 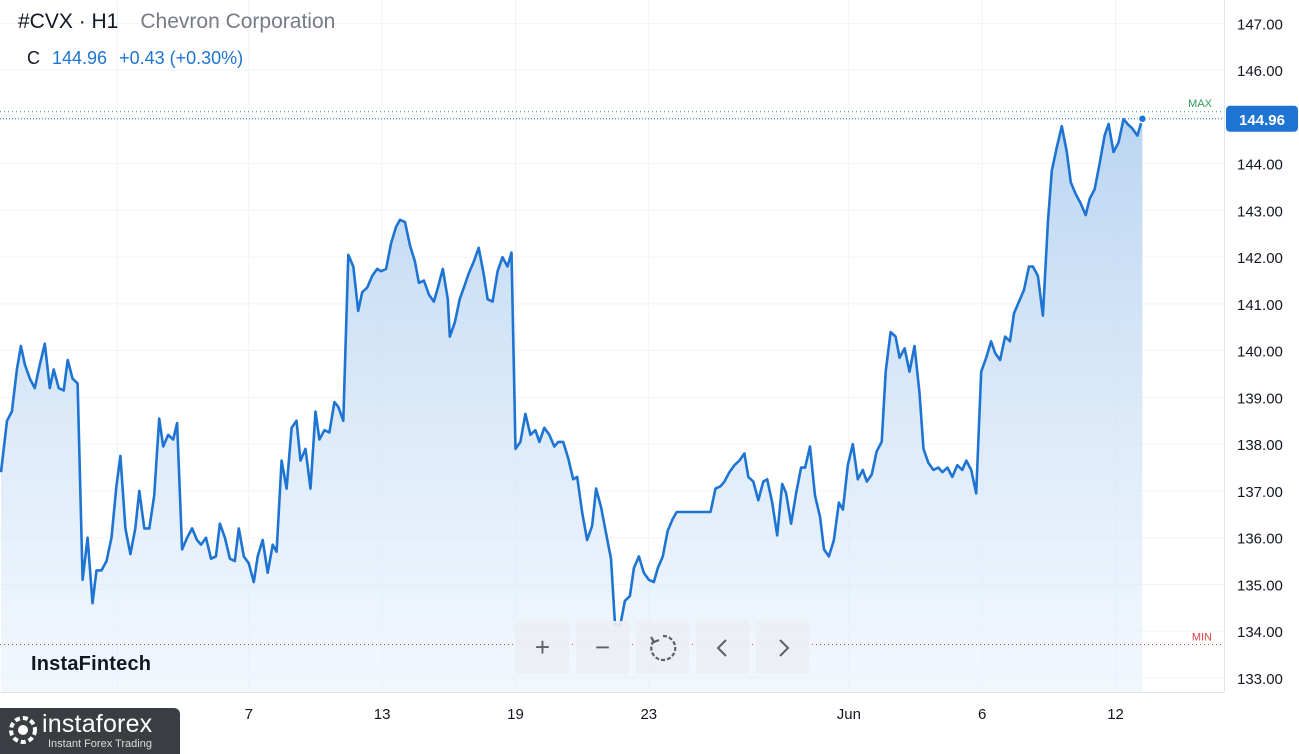 What do you see at coordinates (1260, 539) in the screenshot?
I see `y-tick-label: 136.00` at bounding box center [1260, 539].